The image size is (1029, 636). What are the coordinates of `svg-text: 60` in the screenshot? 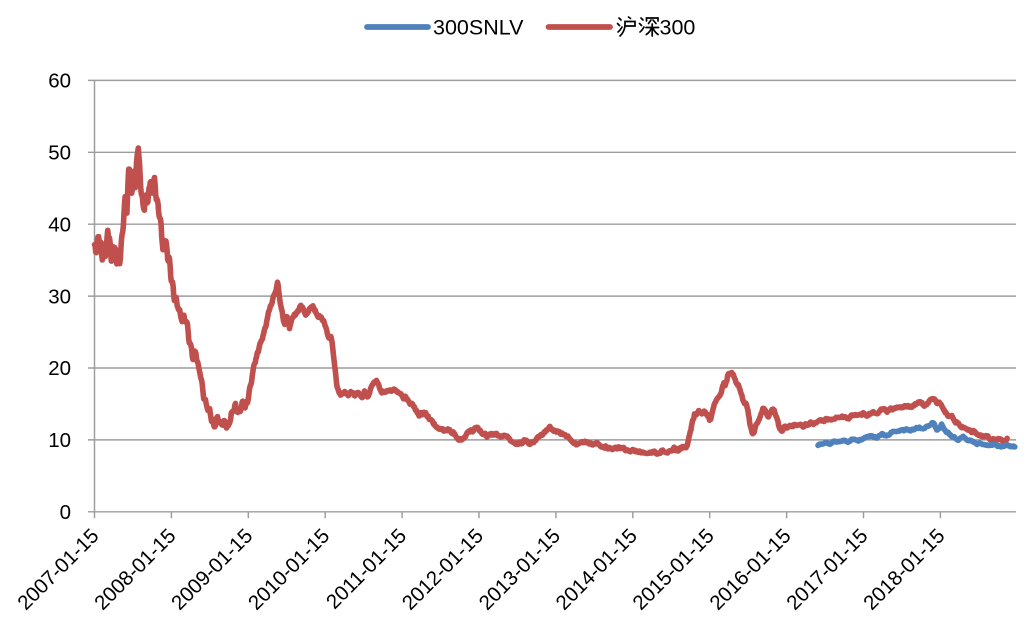 It's located at (59, 81).